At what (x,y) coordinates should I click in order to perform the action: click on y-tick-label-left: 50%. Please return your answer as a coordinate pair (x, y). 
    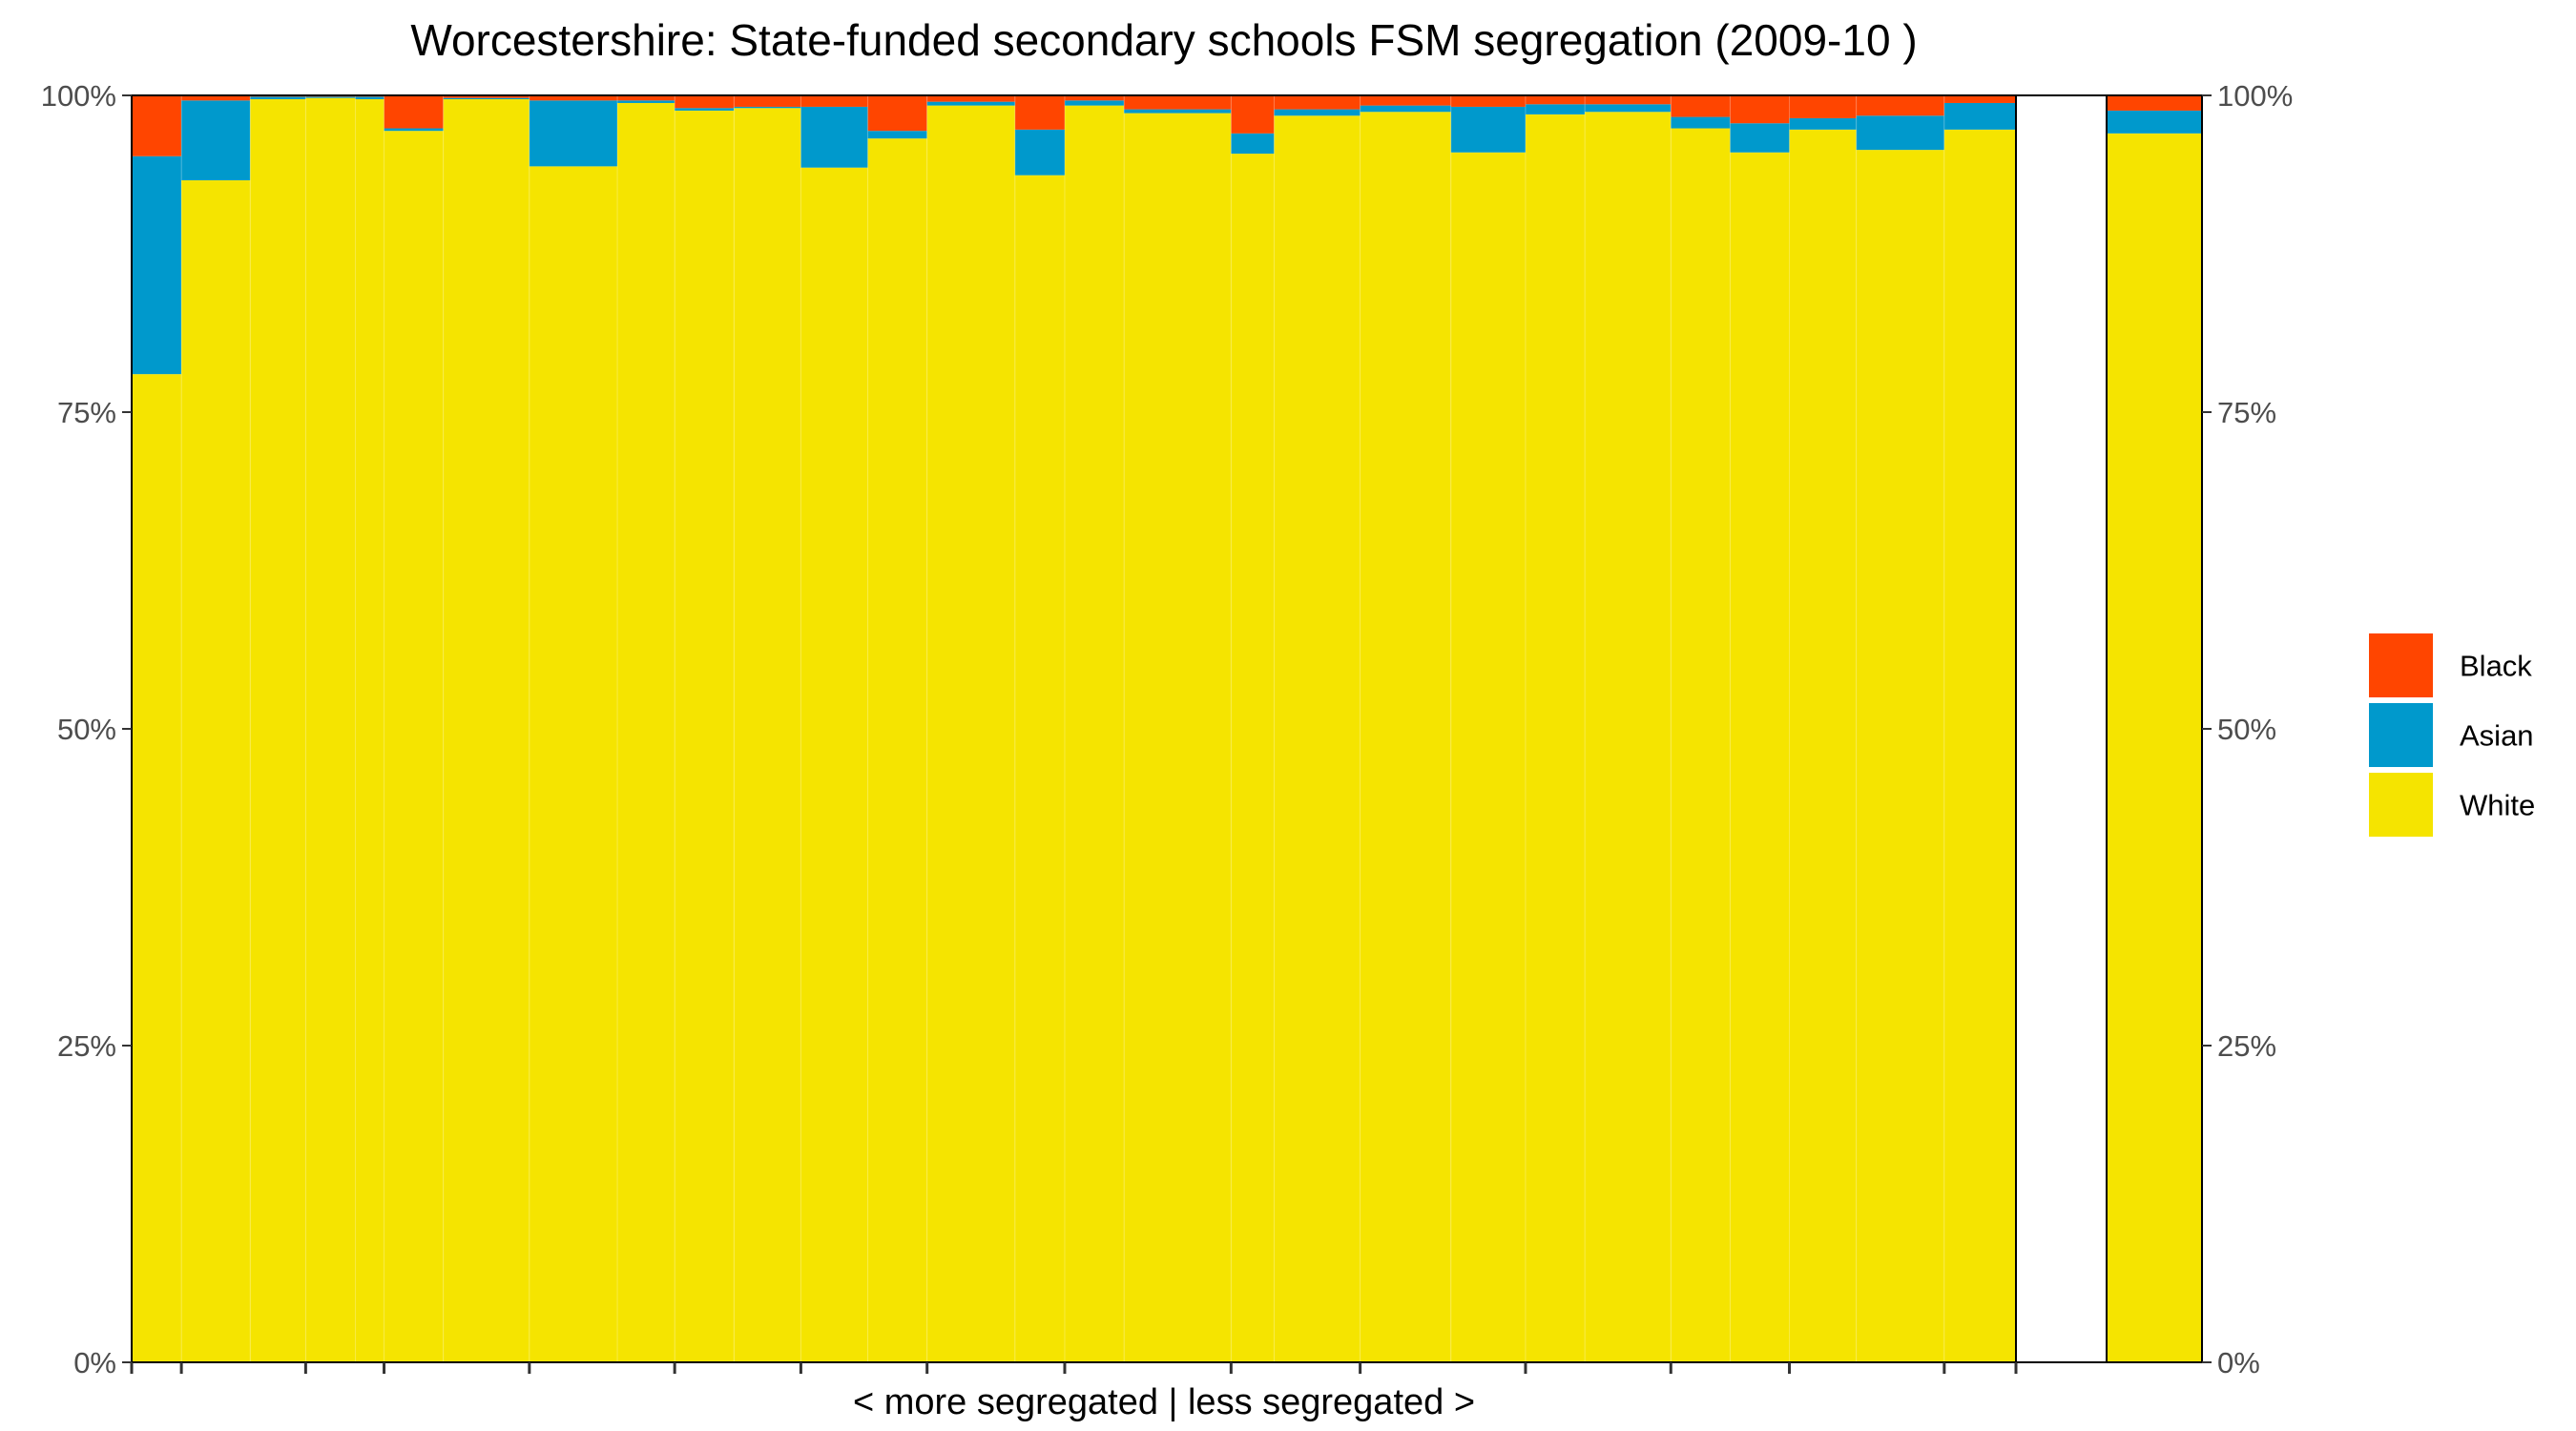
    Looking at the image, I should click on (86, 729).